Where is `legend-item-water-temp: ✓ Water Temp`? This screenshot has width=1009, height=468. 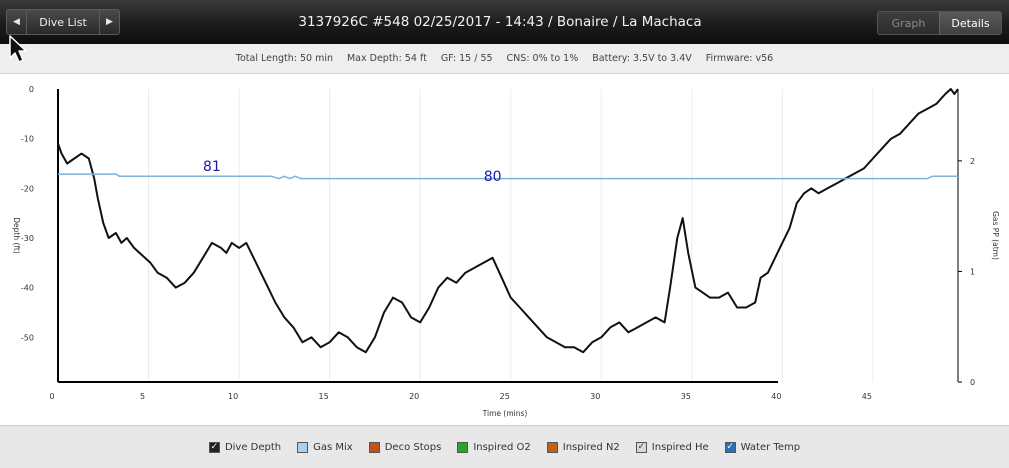 legend-item-water-temp: ✓ Water Temp is located at coordinates (762, 447).